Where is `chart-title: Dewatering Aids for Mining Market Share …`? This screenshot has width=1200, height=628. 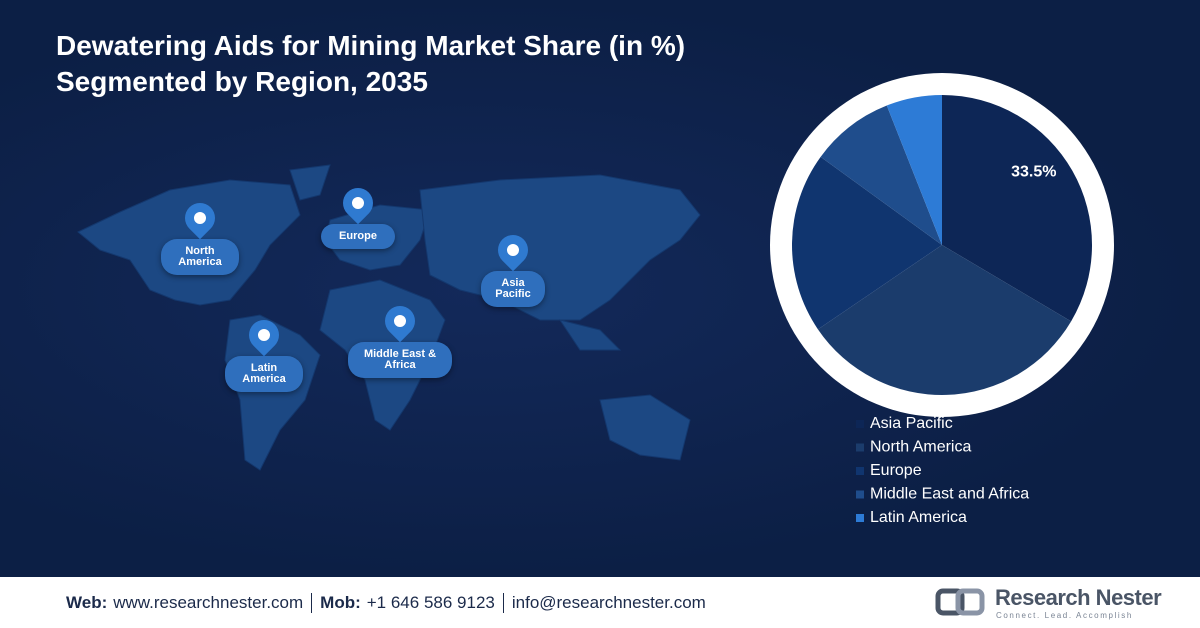
chart-title: Dewatering Aids for Mining Market Share … is located at coordinates (371, 45).